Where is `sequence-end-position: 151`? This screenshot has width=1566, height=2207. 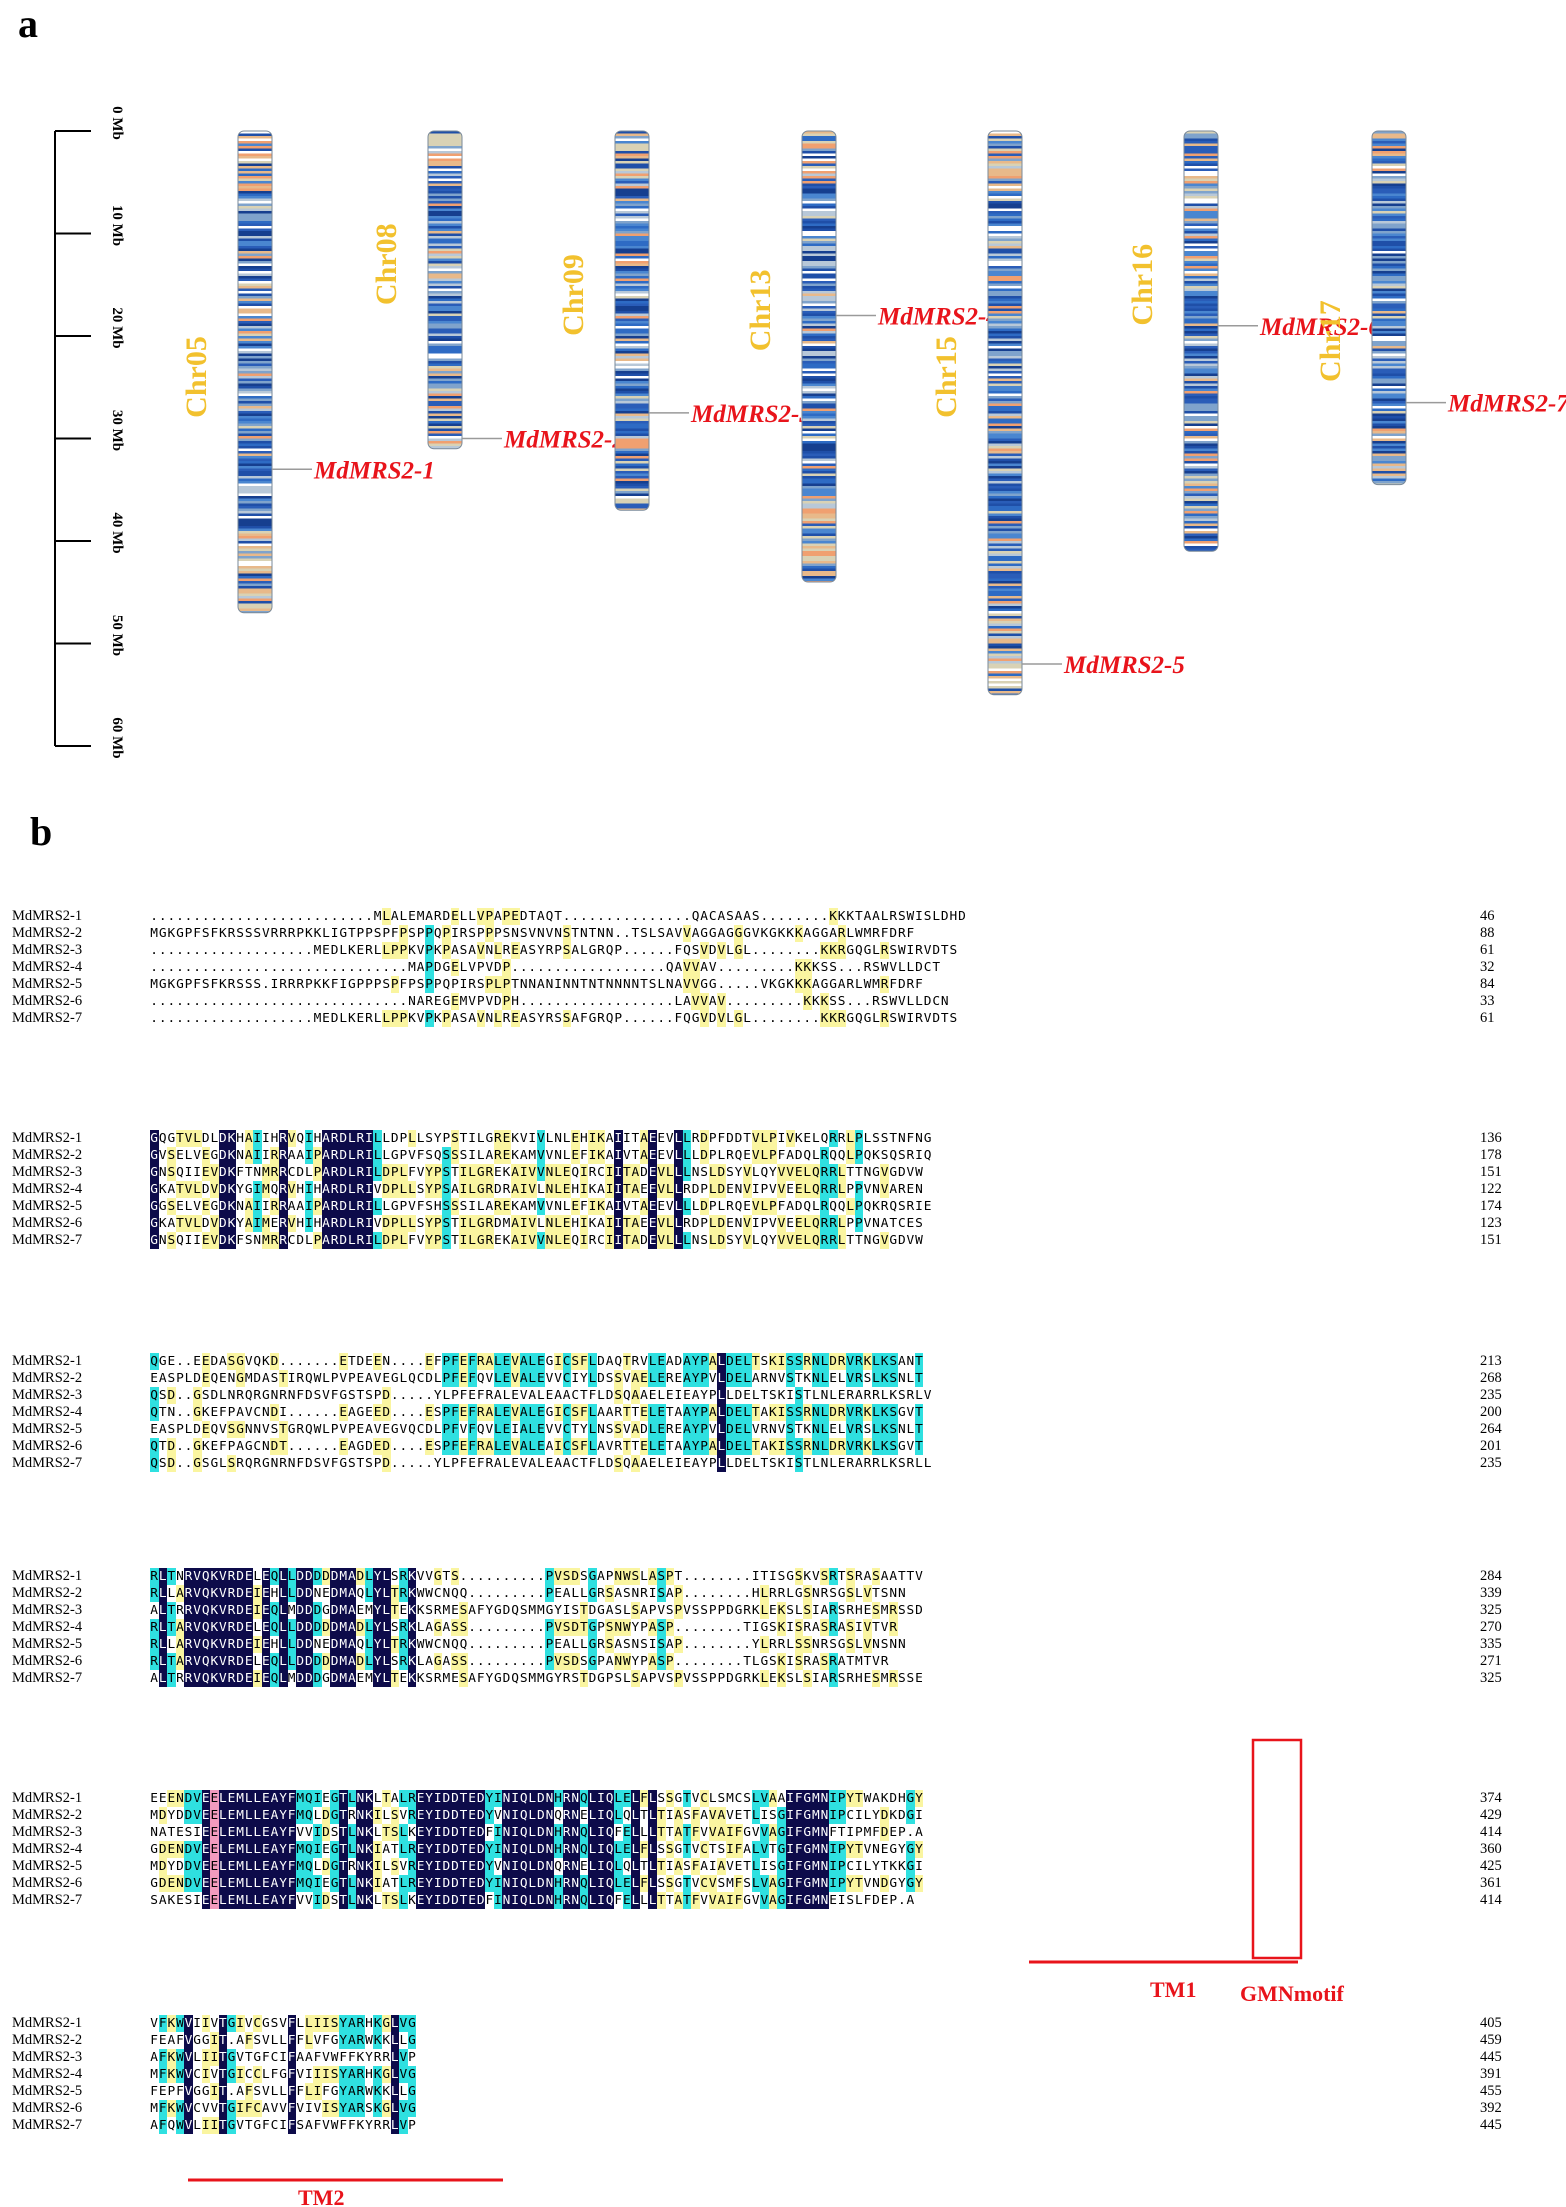
sequence-end-position: 151 is located at coordinates (1491, 1240).